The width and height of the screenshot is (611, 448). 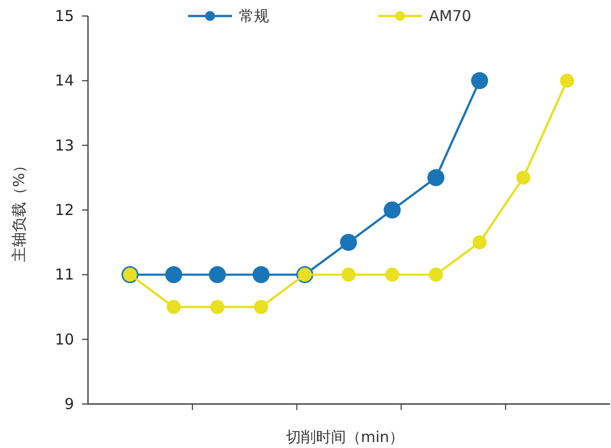 What do you see at coordinates (64, 339) in the screenshot?
I see `y-tick-label: 10` at bounding box center [64, 339].